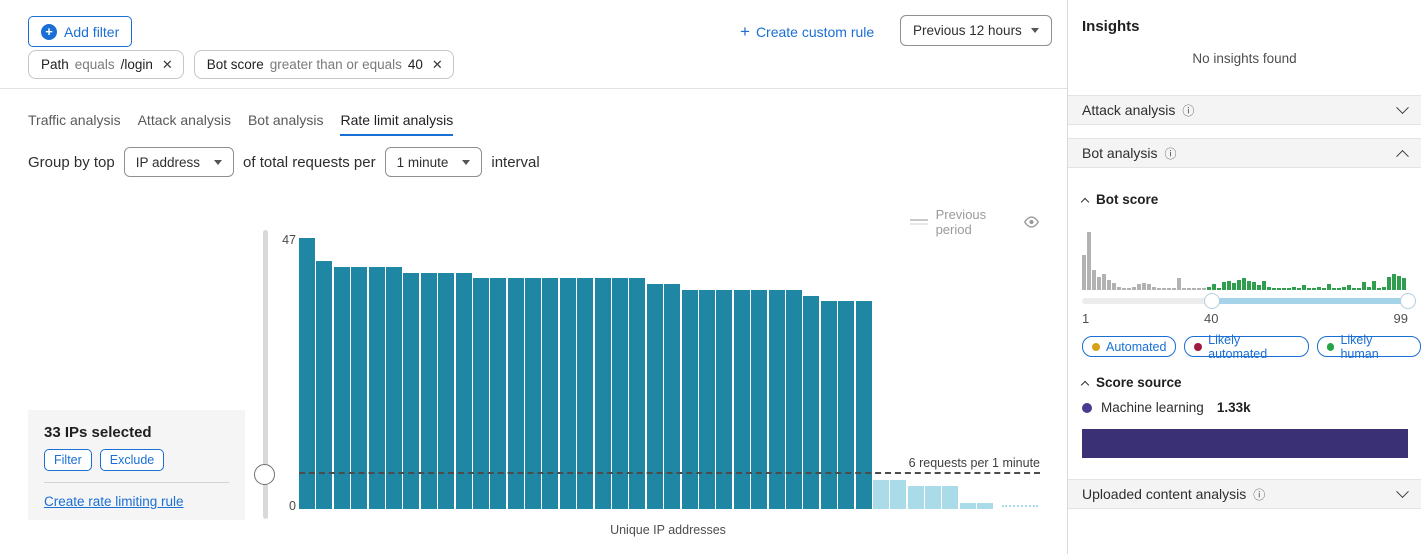 This screenshot has height=554, width=1421. I want to click on threshold-slider-track, so click(265, 374).